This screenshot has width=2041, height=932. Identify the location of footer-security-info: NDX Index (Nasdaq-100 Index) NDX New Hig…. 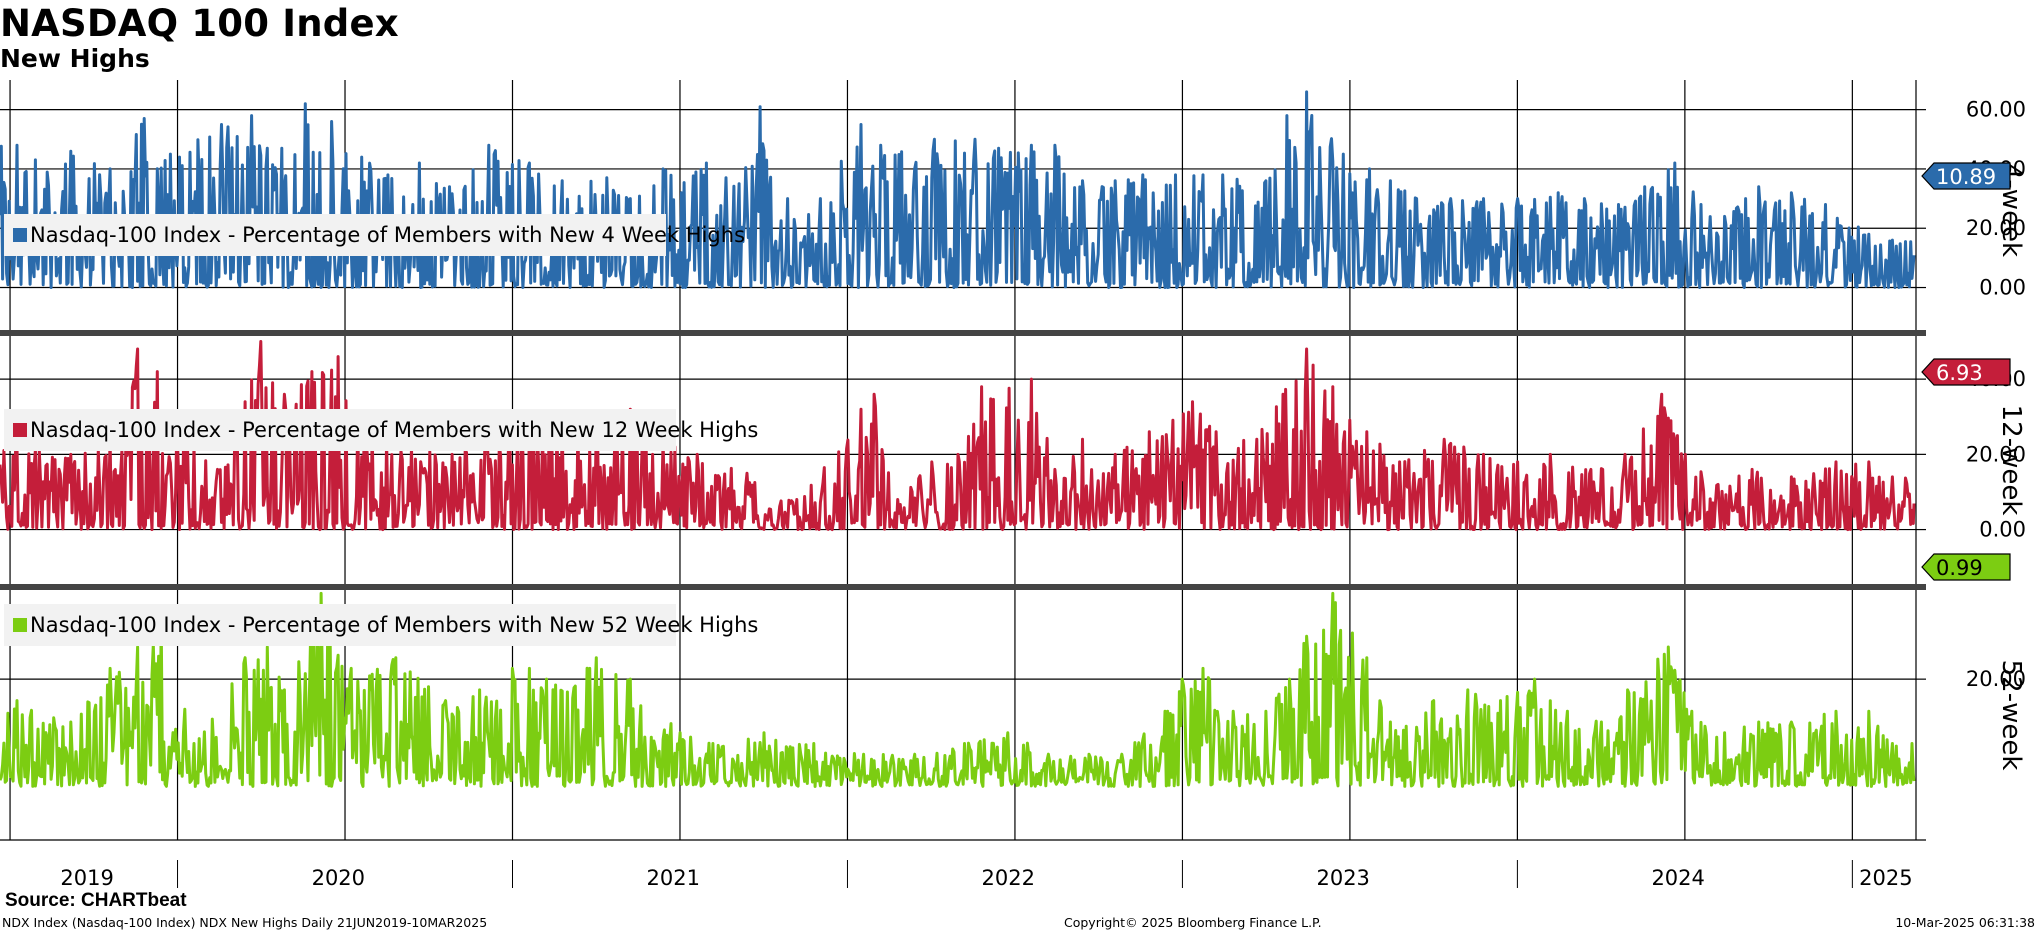
(245, 922).